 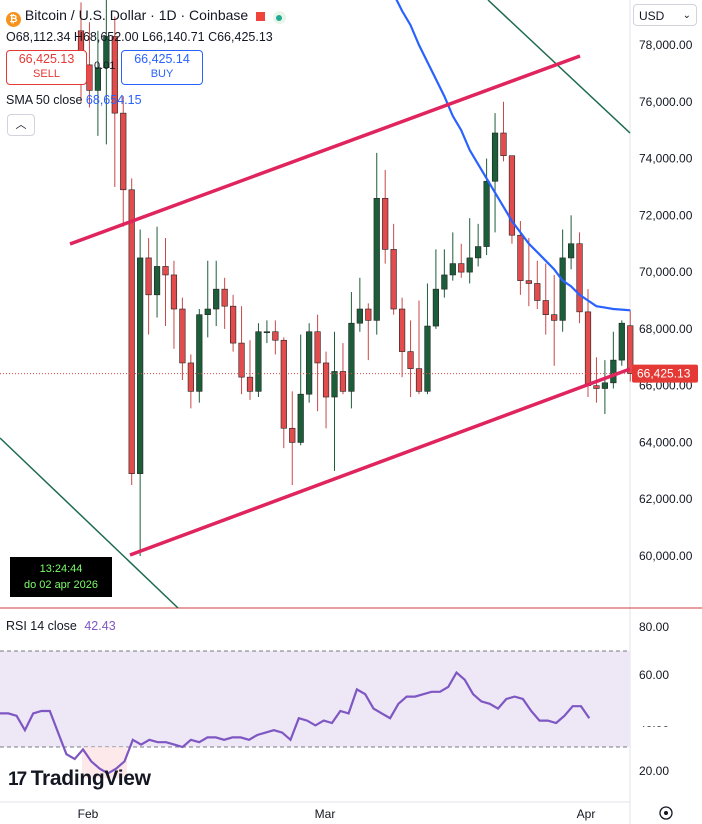 I want to click on spread-value: 0.01, so click(x=105, y=66).